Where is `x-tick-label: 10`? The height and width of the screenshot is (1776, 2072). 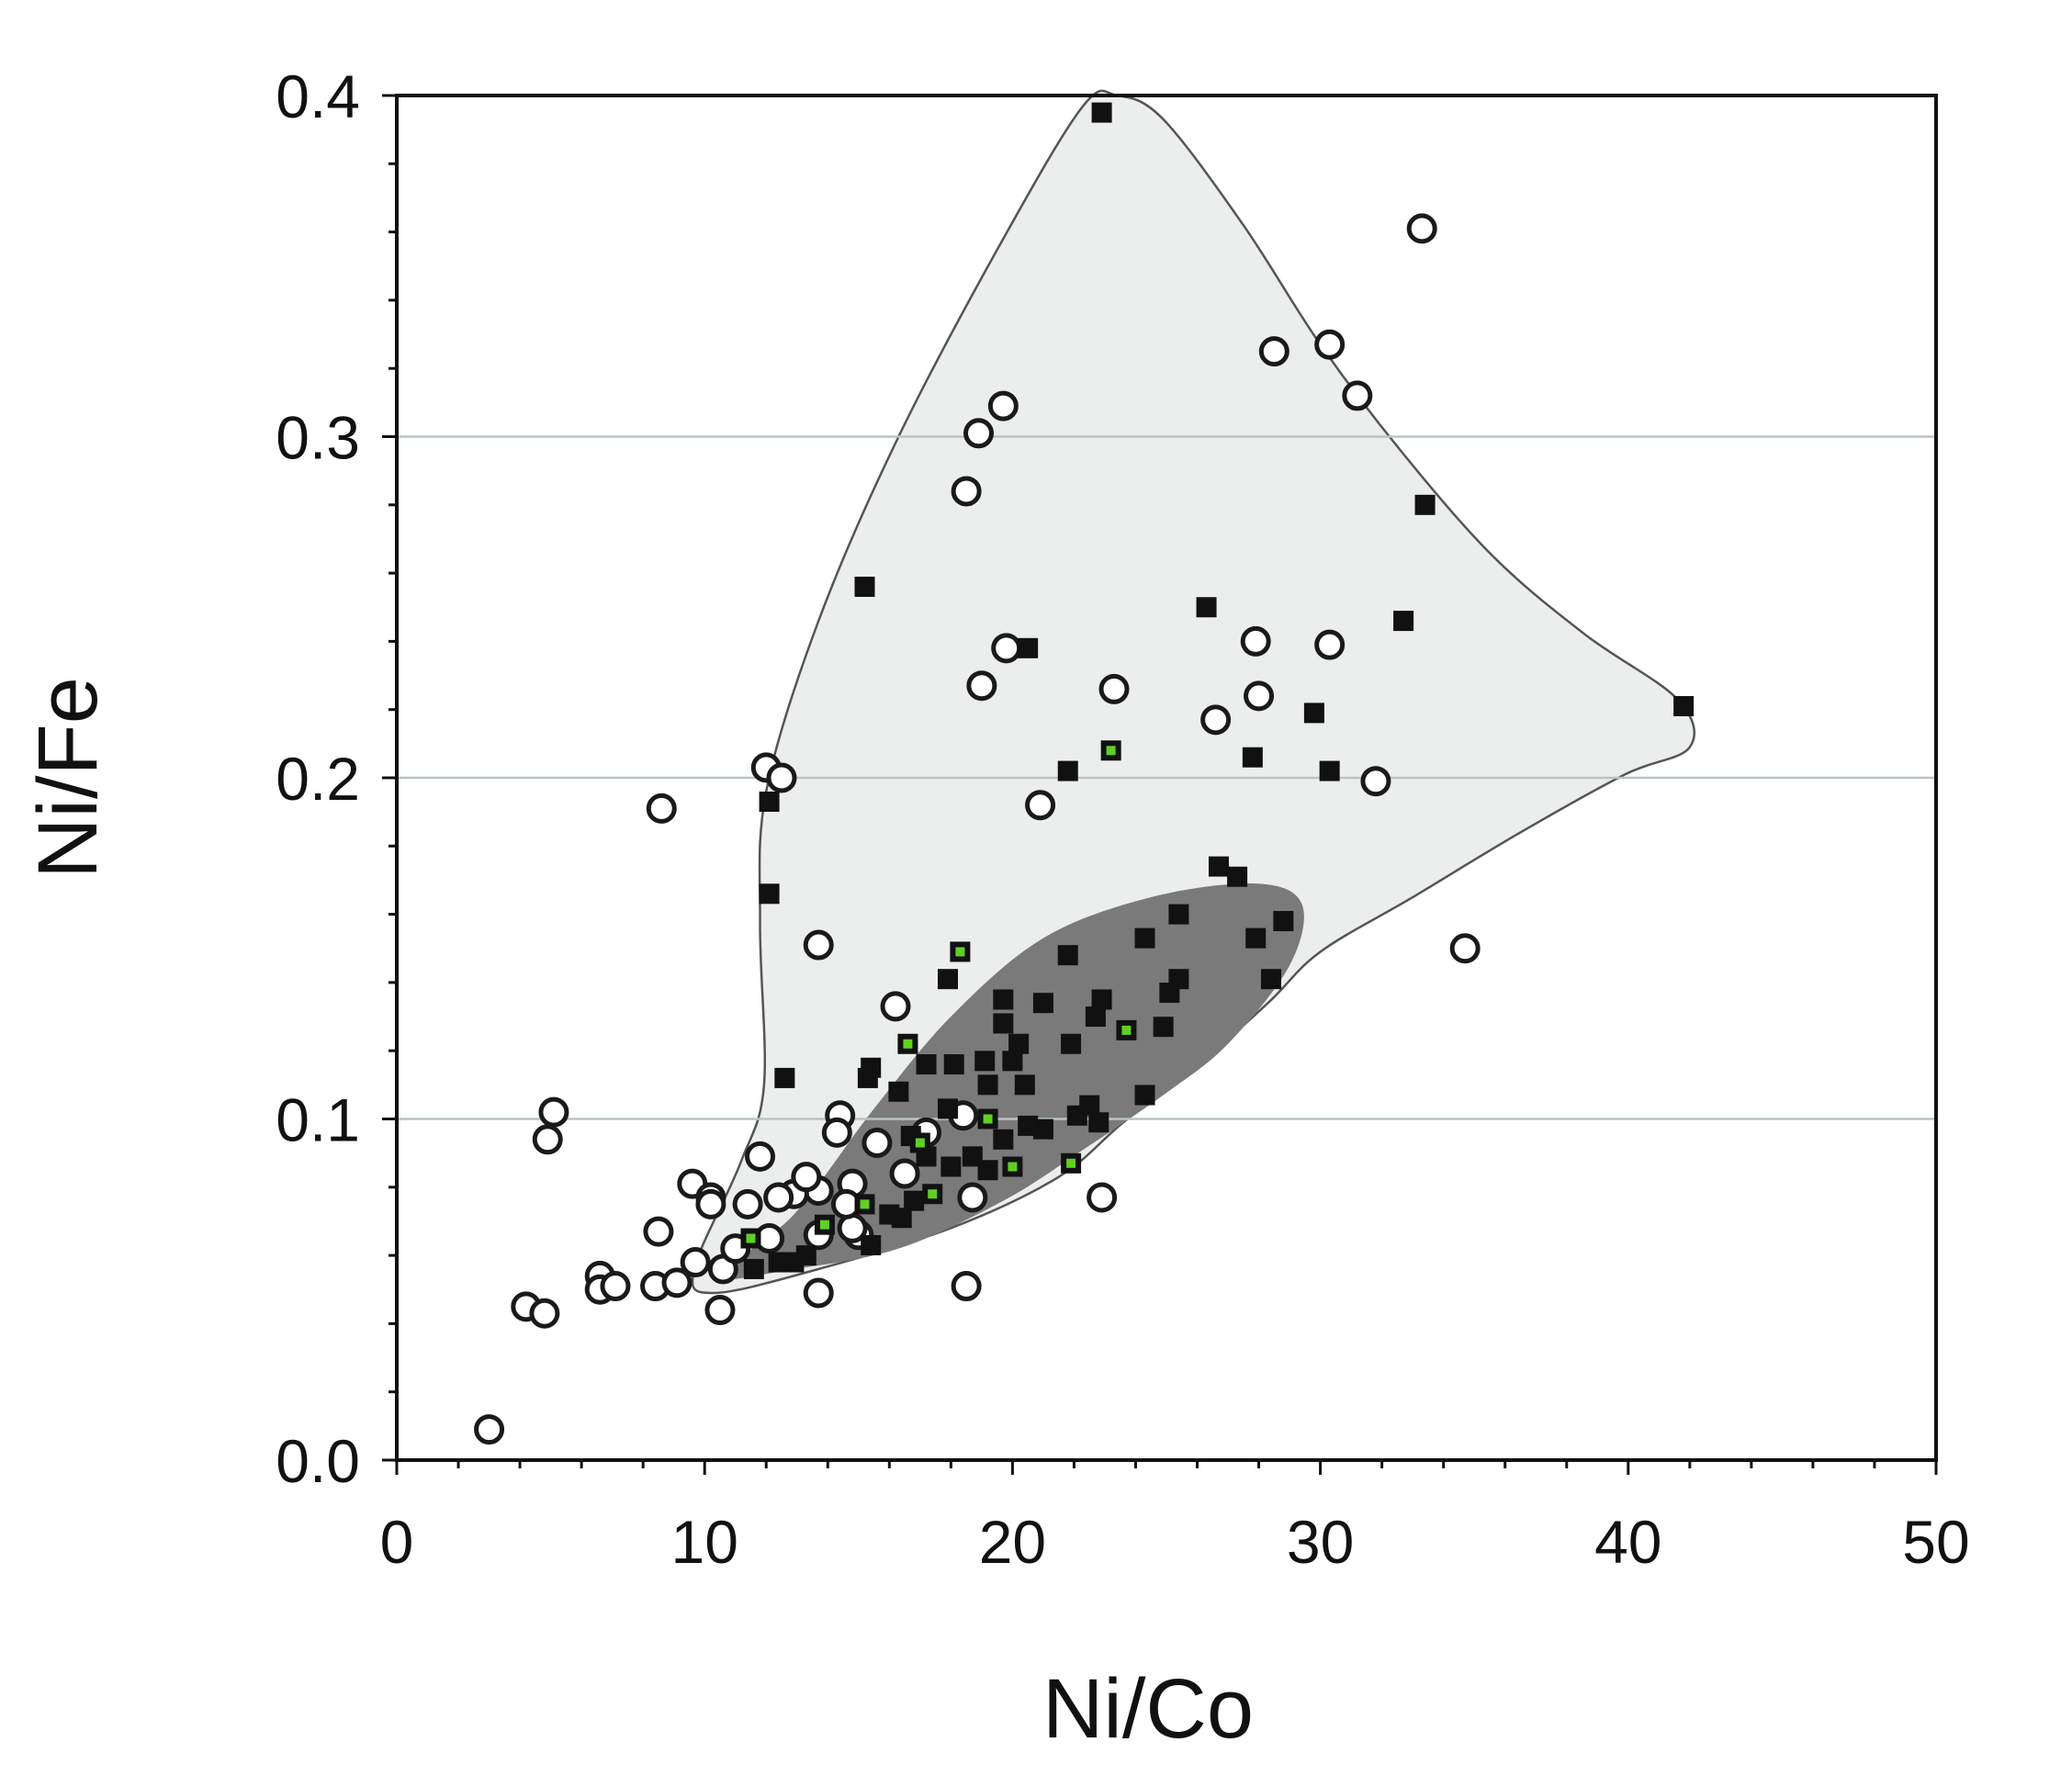
x-tick-label: 10 is located at coordinates (704, 1542).